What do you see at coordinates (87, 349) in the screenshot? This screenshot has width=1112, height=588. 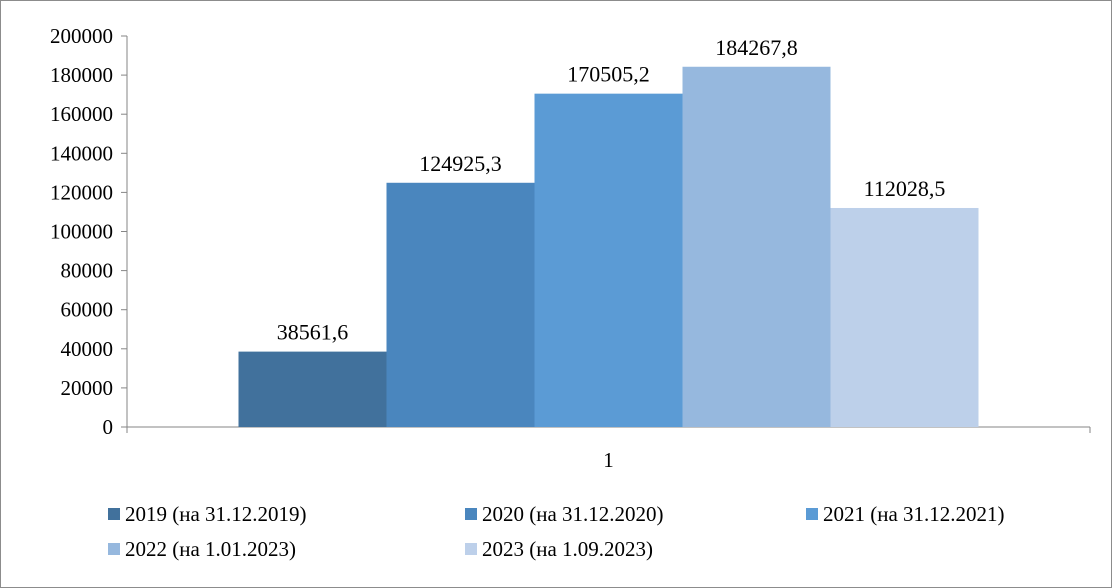 I see `y-tick-label: 40000` at bounding box center [87, 349].